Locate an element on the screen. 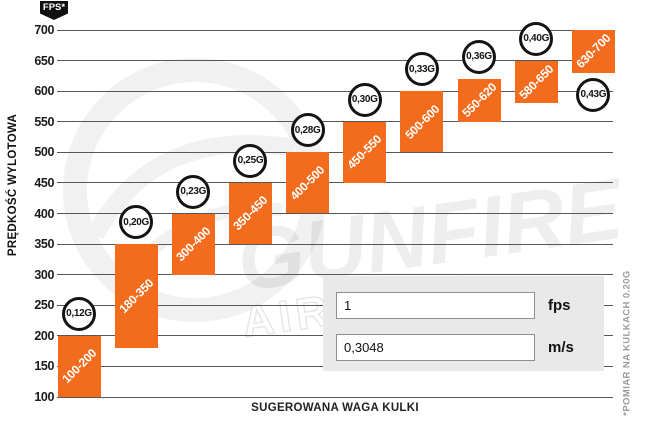  y-tick-label-300: 300 is located at coordinates (44, 274).